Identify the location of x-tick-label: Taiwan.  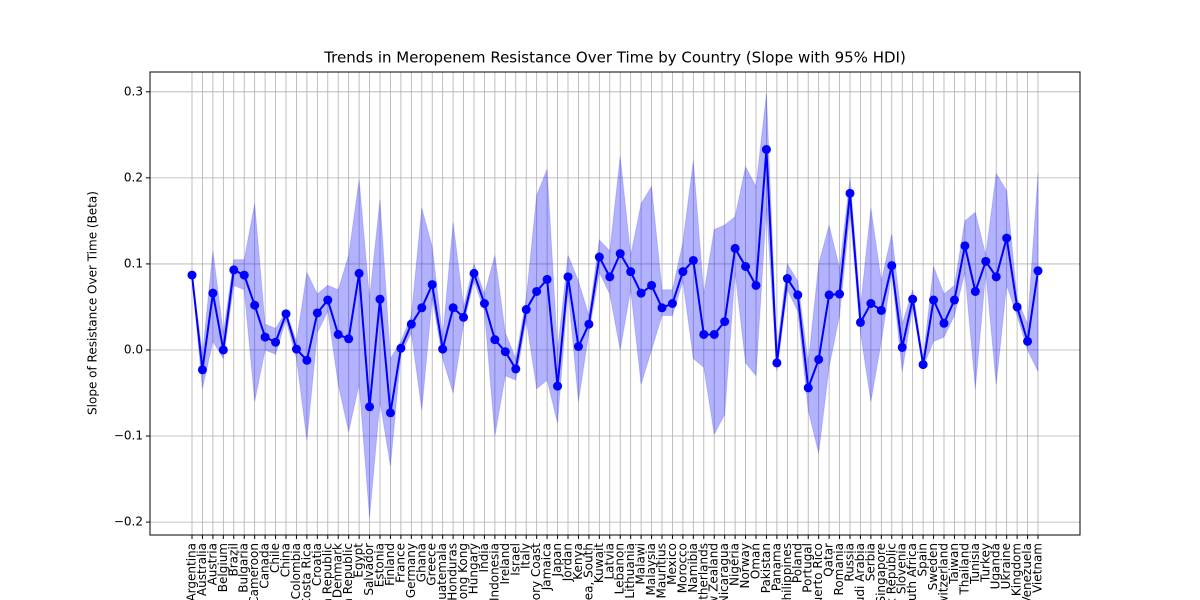
(954, 564).